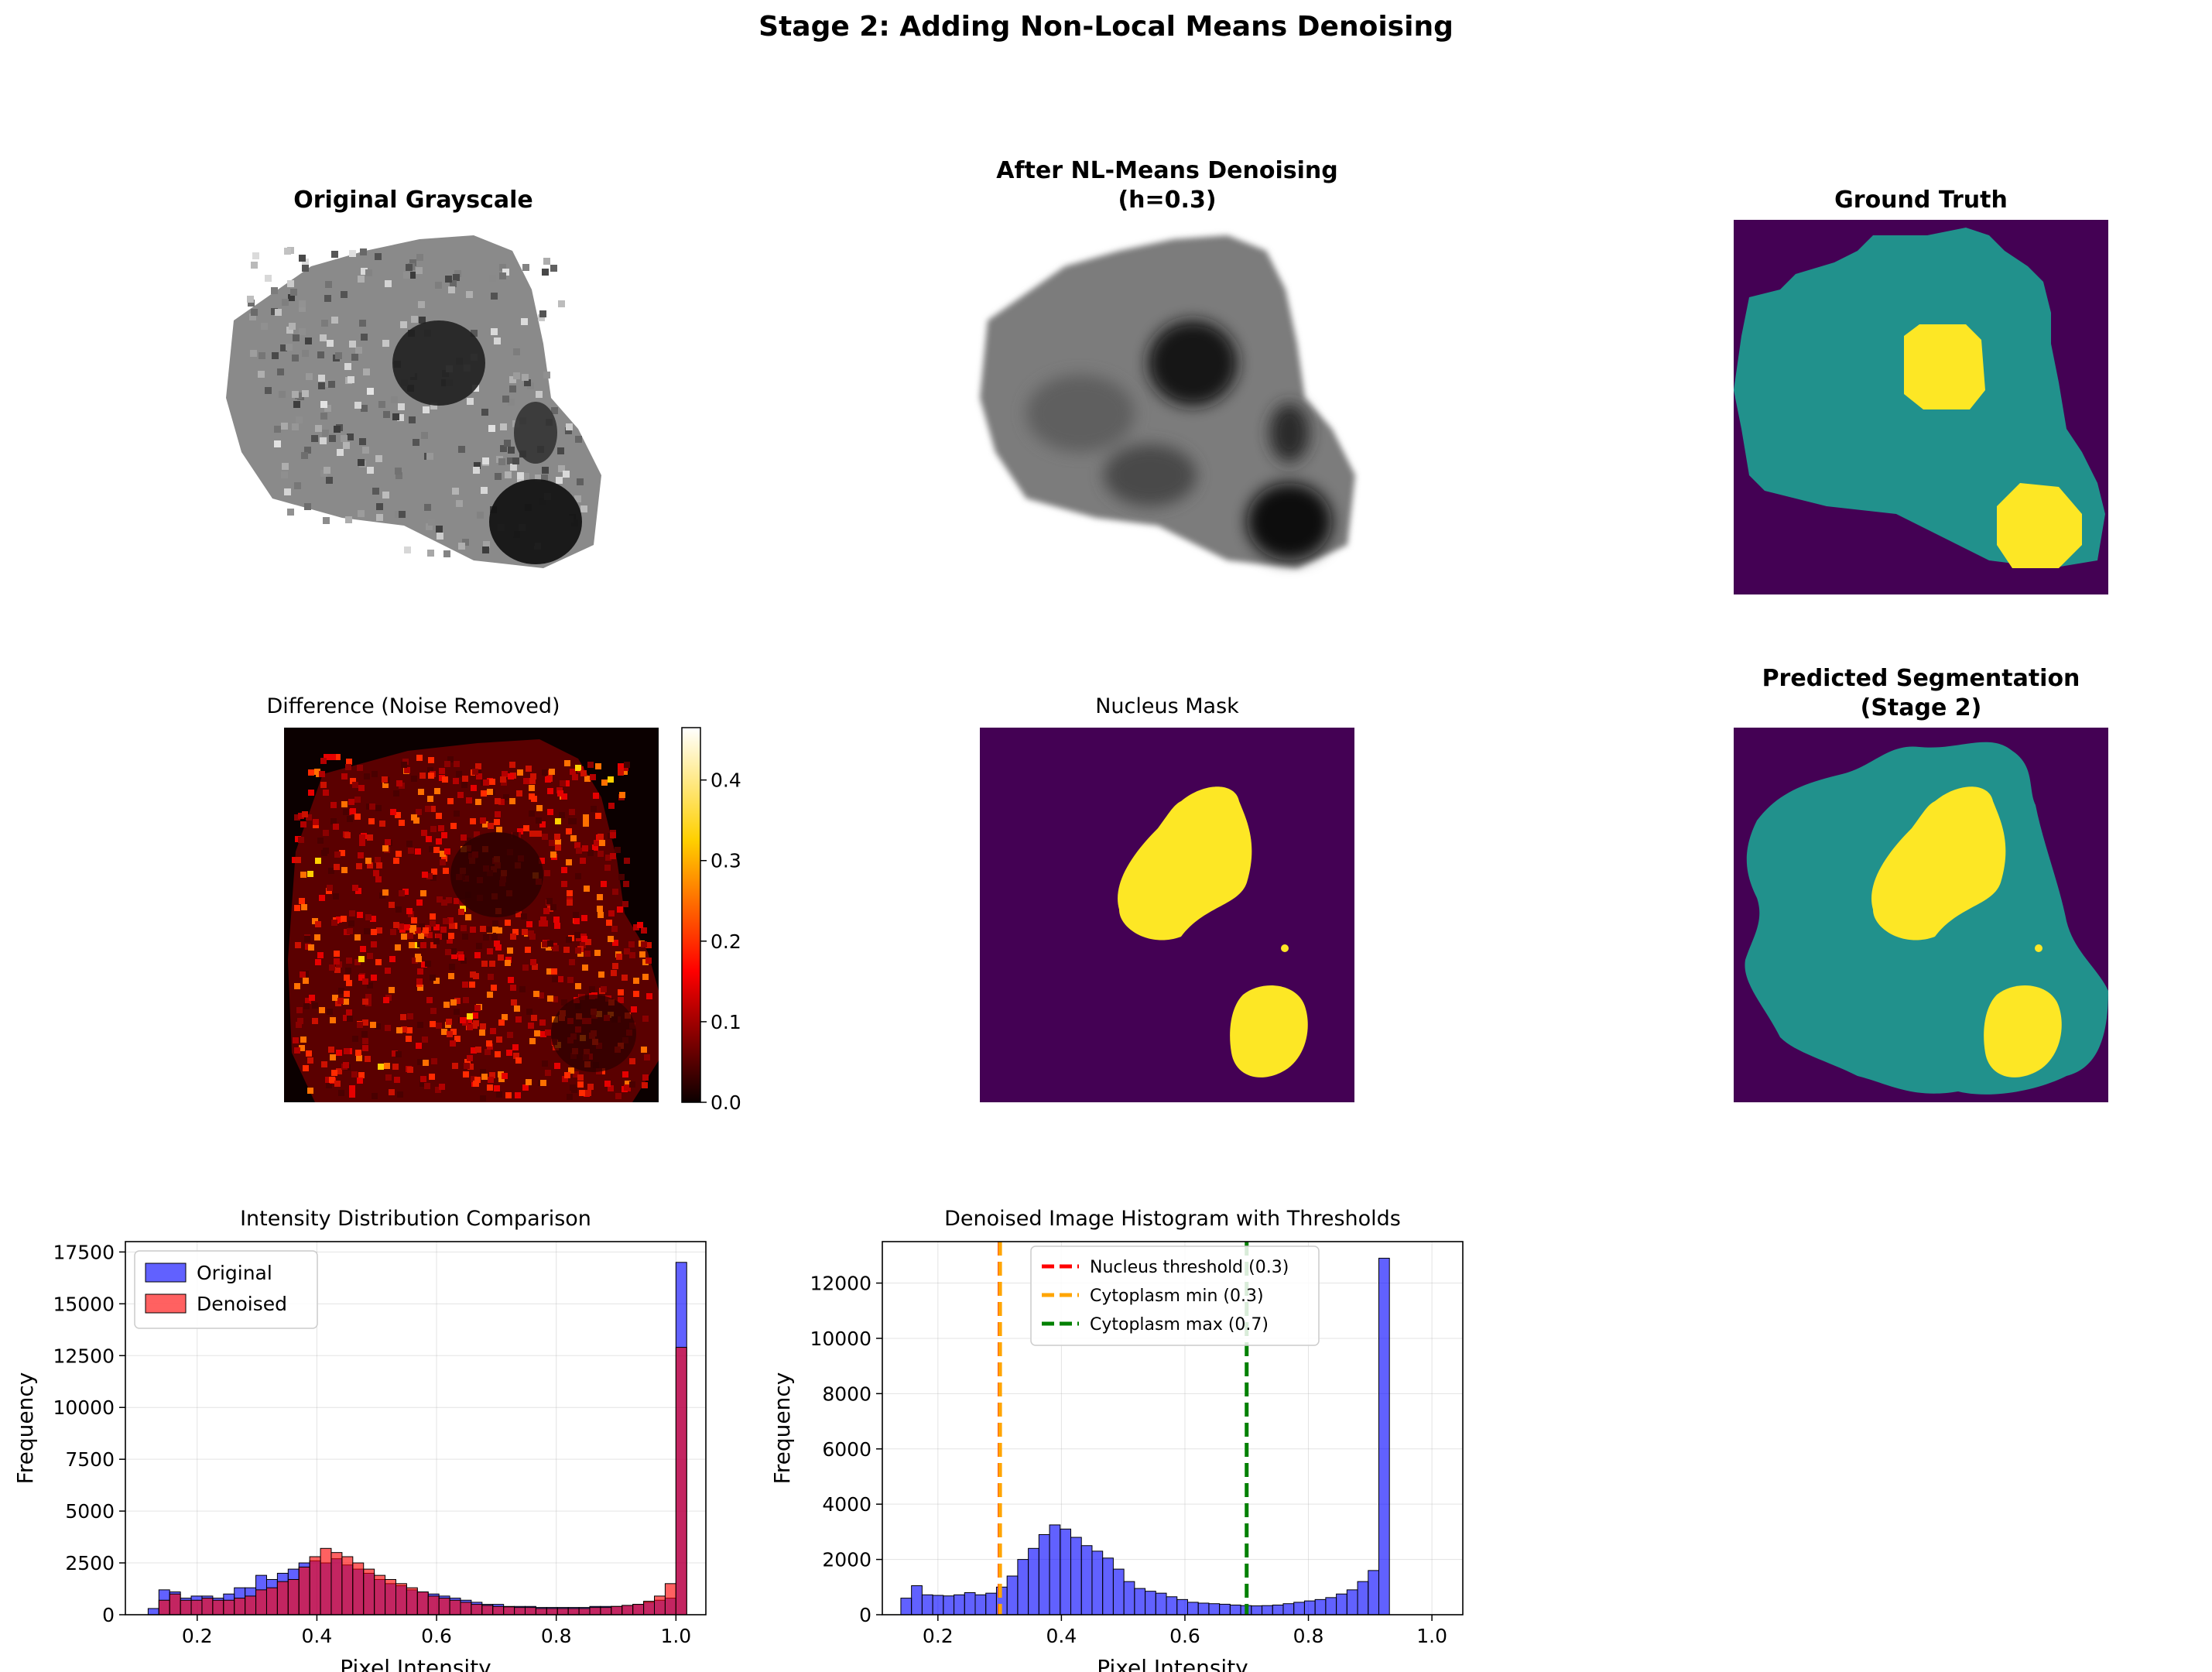  What do you see at coordinates (1167, 185) in the screenshot?
I see `denoised-title: After NL-Means Denoising (h=0.3)` at bounding box center [1167, 185].